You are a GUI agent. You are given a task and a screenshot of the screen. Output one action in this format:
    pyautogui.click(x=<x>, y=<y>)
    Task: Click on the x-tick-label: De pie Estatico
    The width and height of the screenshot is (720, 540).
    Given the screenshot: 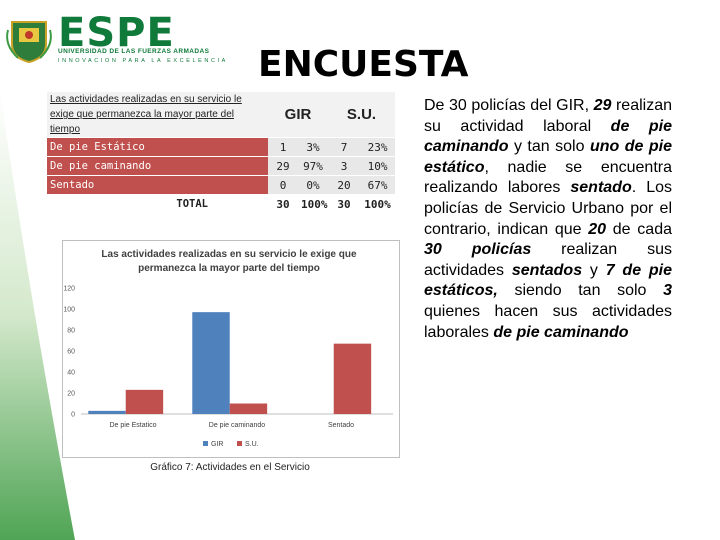 What is the action you would take?
    pyautogui.click(x=132, y=425)
    